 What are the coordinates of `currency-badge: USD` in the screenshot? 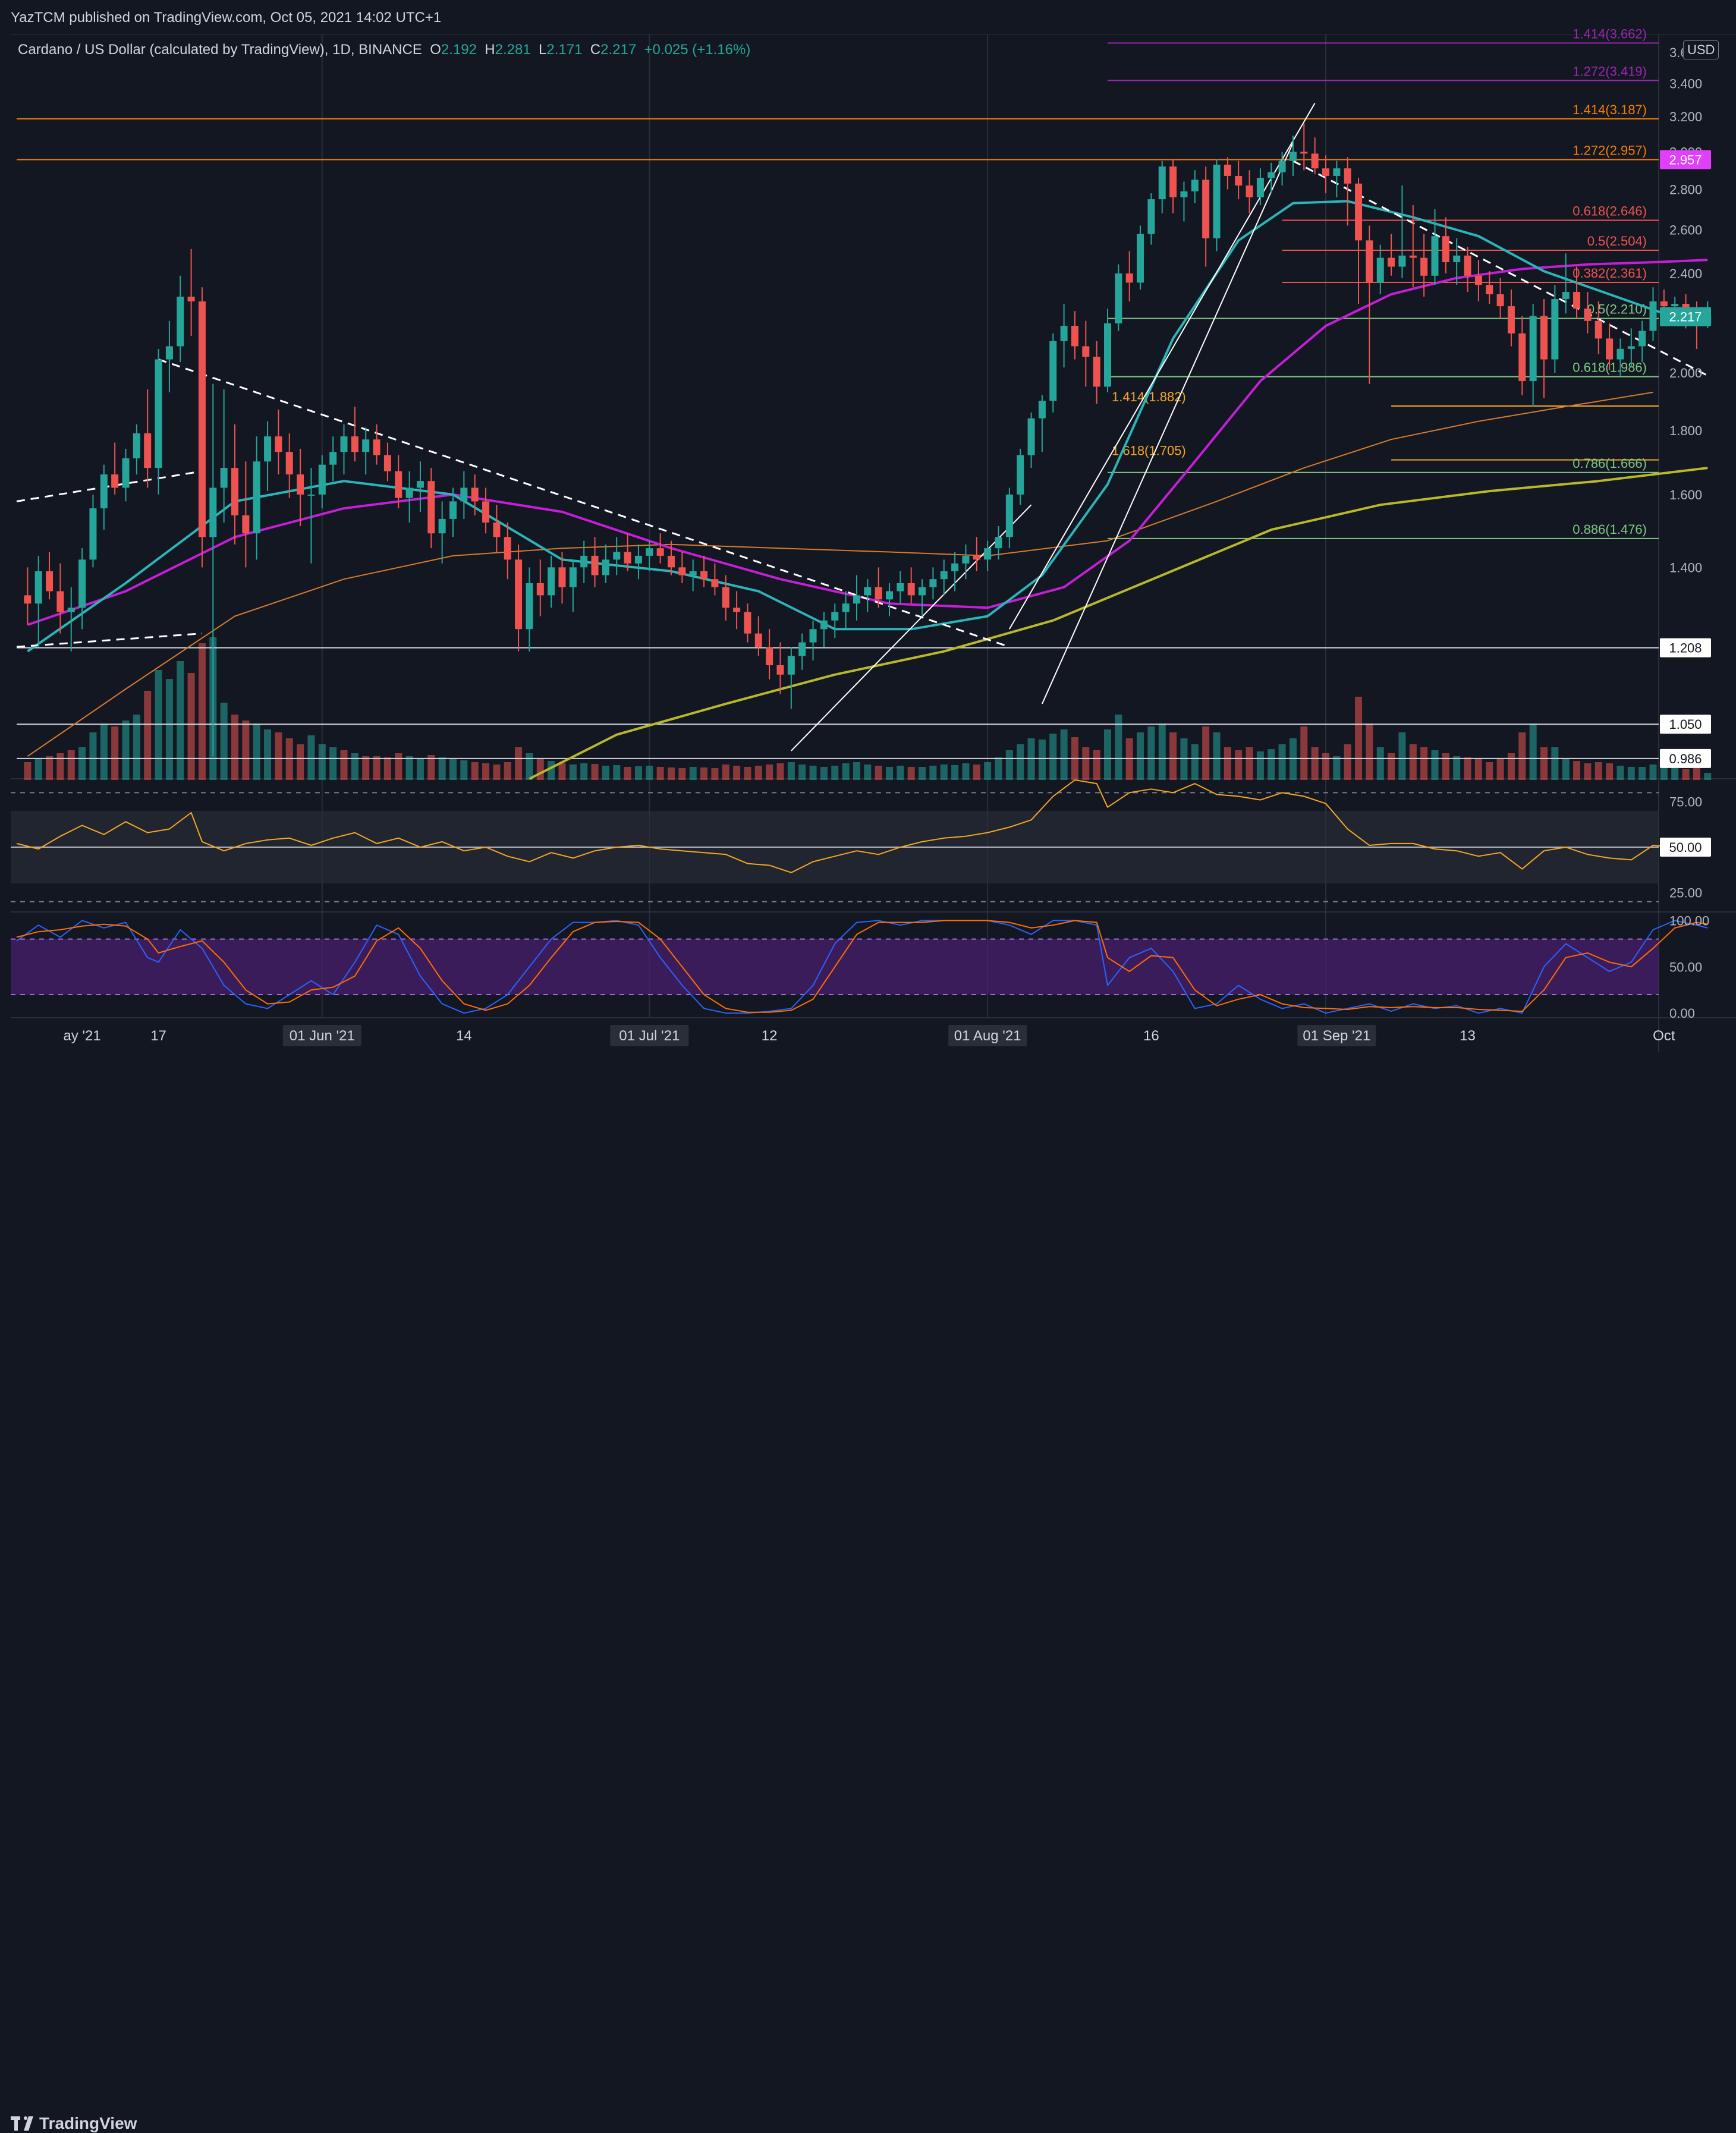 It's located at (1701, 49).